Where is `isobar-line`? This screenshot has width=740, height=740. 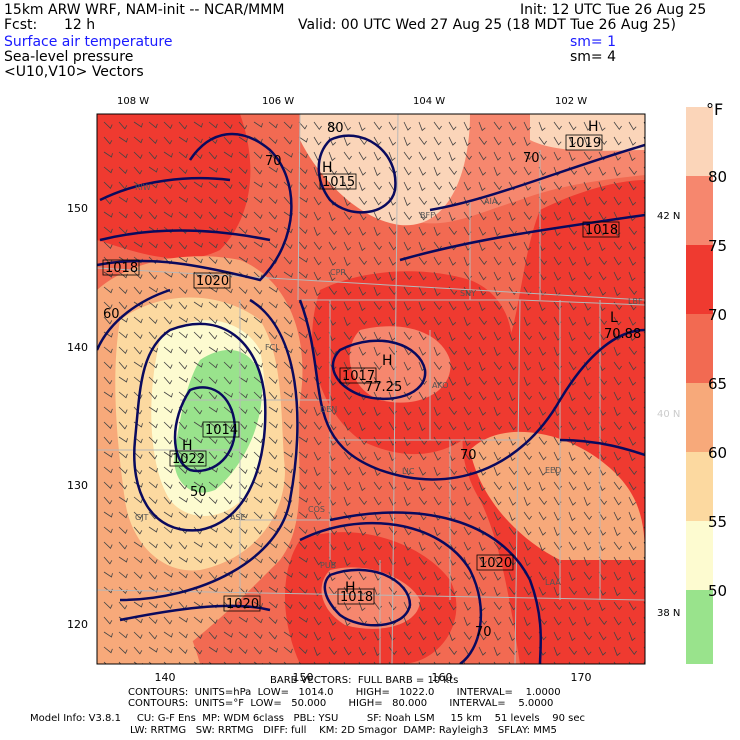 isobar-line is located at coordinates (537, 177).